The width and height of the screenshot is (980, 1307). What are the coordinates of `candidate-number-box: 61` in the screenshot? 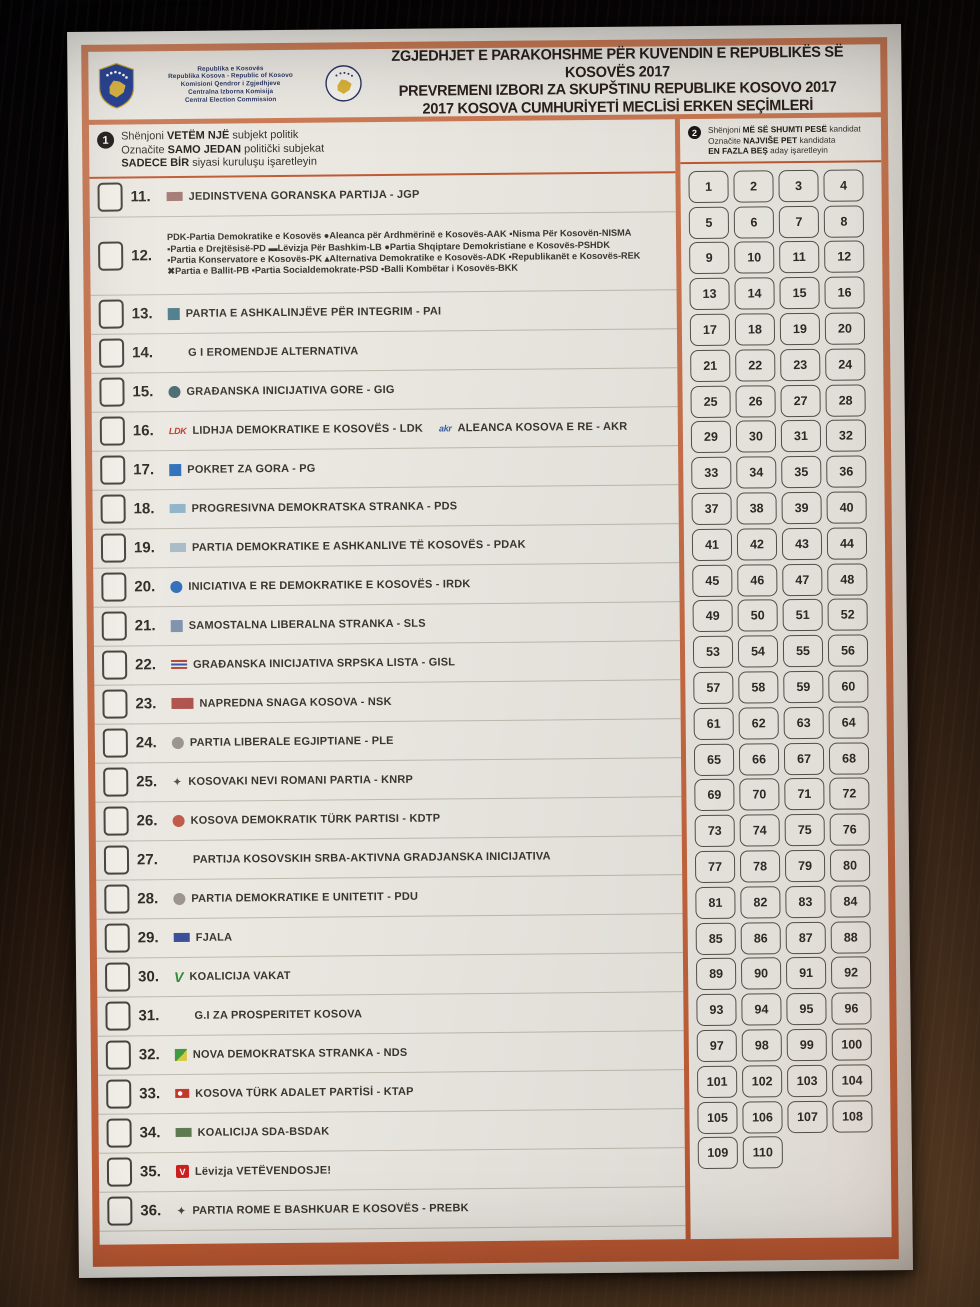 It's located at (713, 723).